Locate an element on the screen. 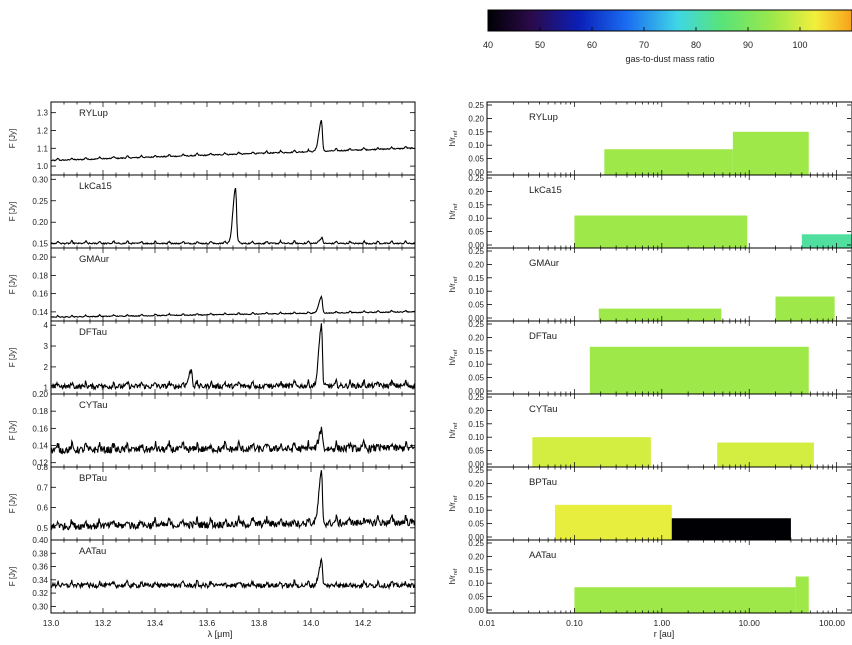 This screenshot has width=852, height=645. y-tick-label: 1.1 is located at coordinates (43, 148).